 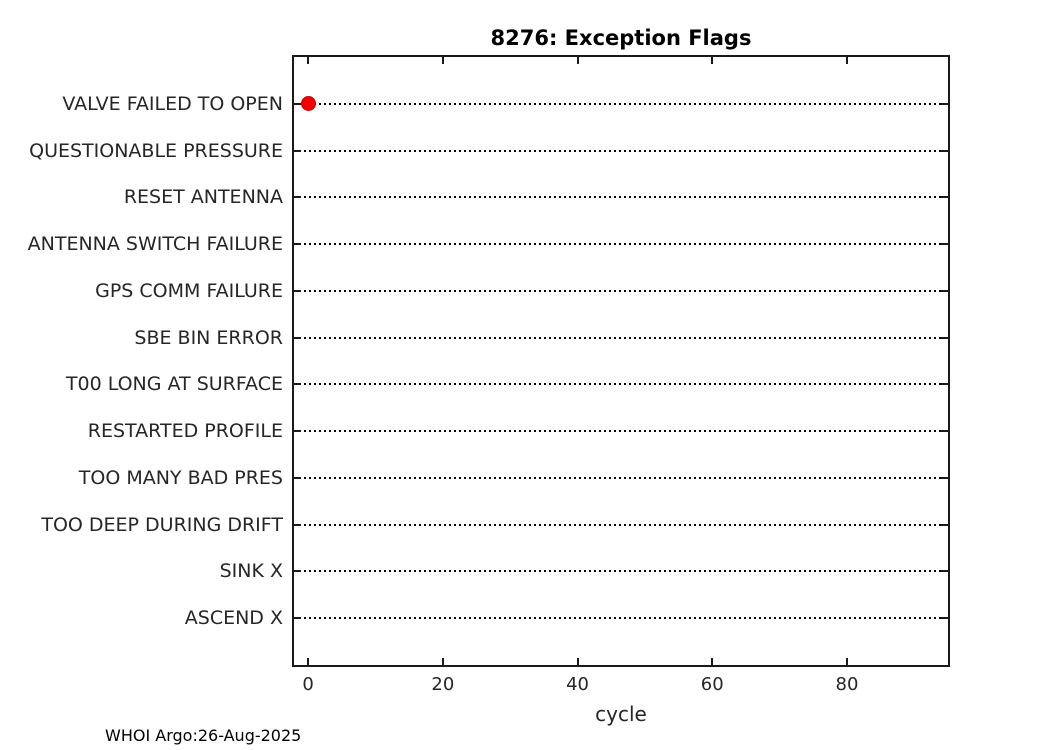 I want to click on footer-watermark: WHOI Argo:26-Aug-2025, so click(x=203, y=735).